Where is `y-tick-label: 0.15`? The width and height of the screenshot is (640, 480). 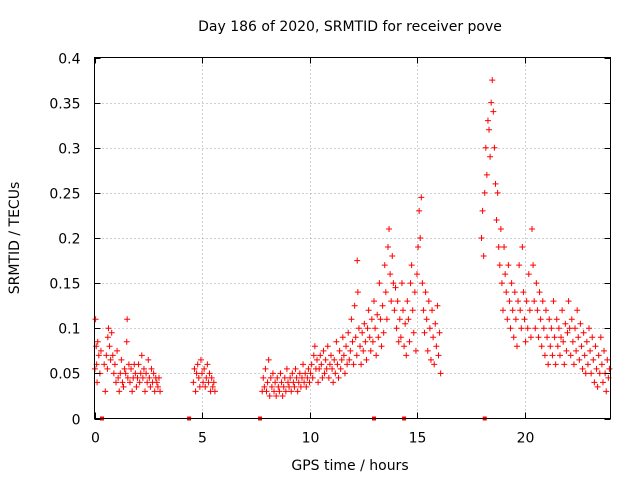 y-tick-label: 0.15 is located at coordinates (64, 285).